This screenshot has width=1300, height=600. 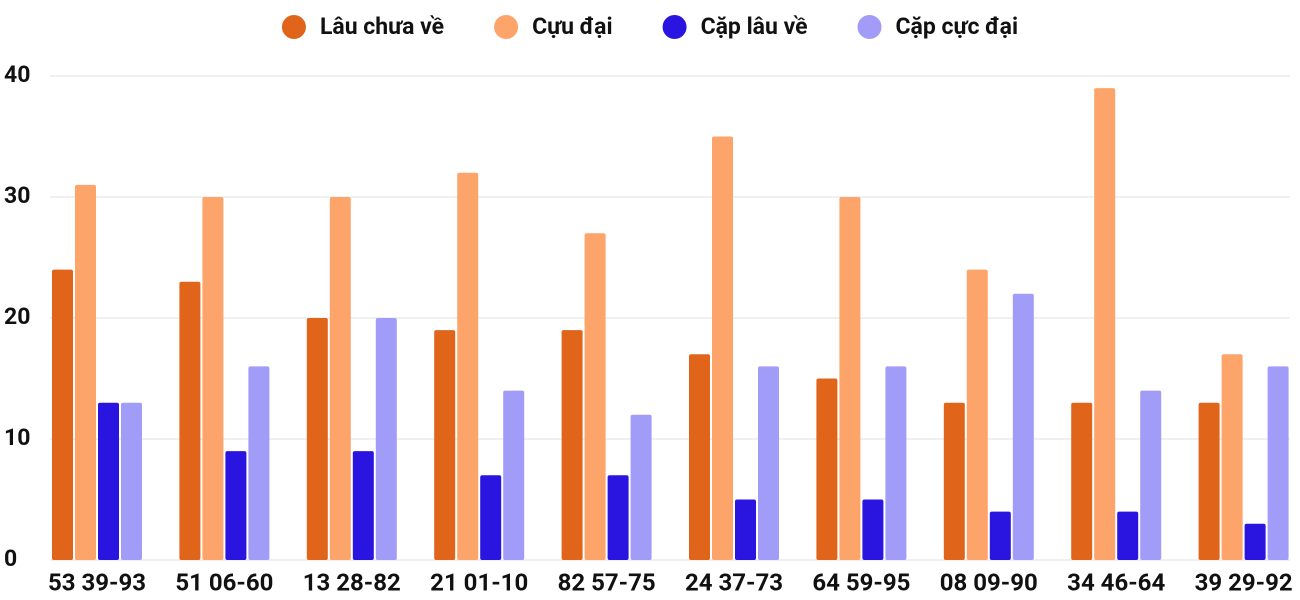 I want to click on legend-item: Cựu đại, so click(x=553, y=26).